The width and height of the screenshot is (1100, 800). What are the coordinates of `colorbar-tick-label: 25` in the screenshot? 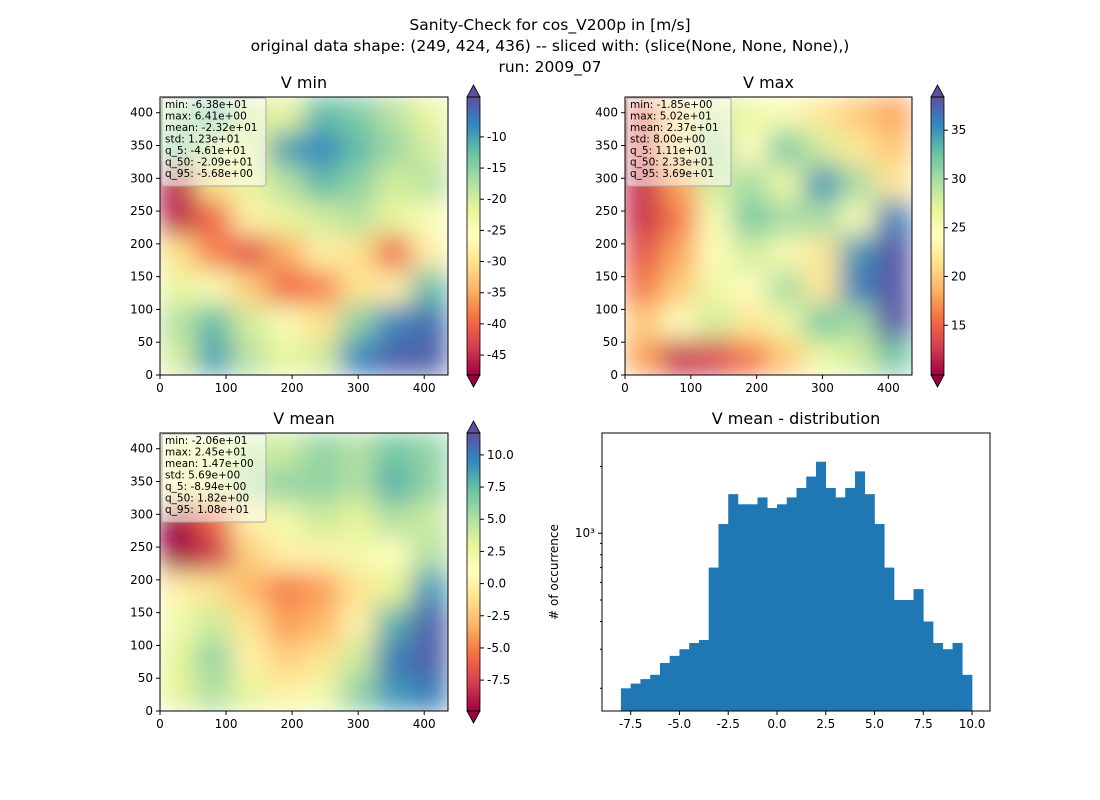 It's located at (958, 228).